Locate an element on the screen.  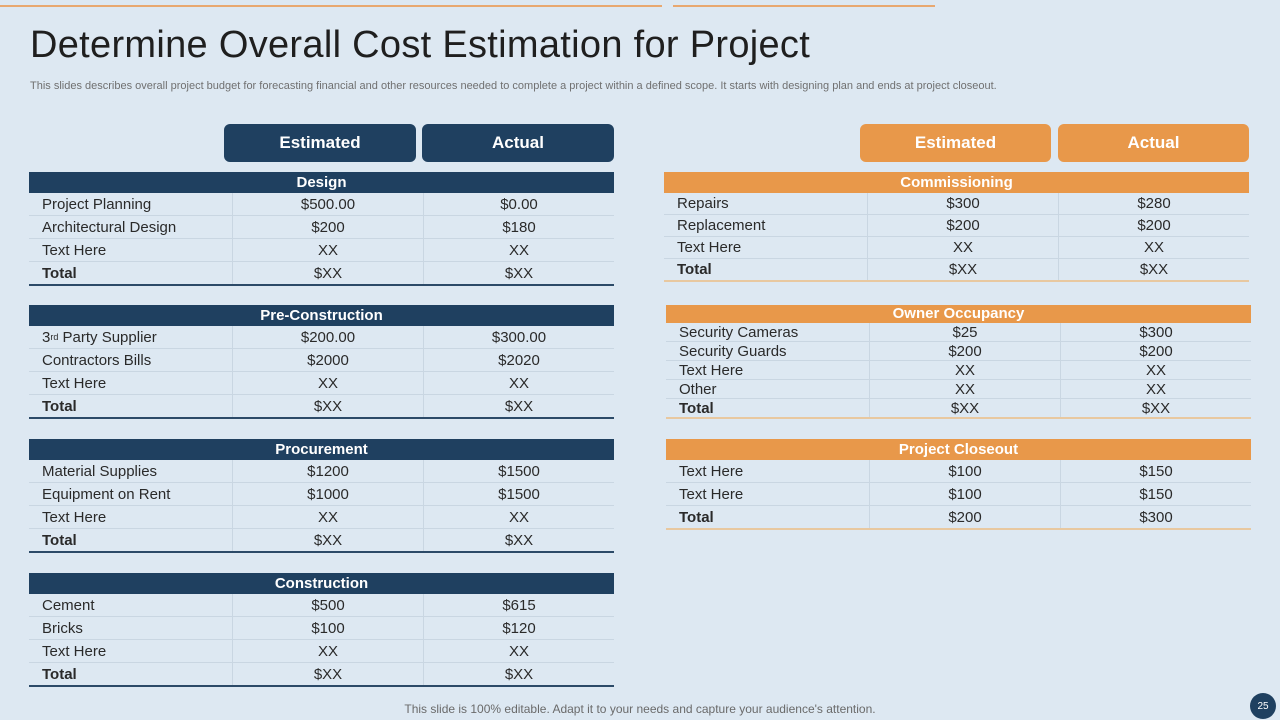
row-label: Project Planning is located at coordinates (97, 204).